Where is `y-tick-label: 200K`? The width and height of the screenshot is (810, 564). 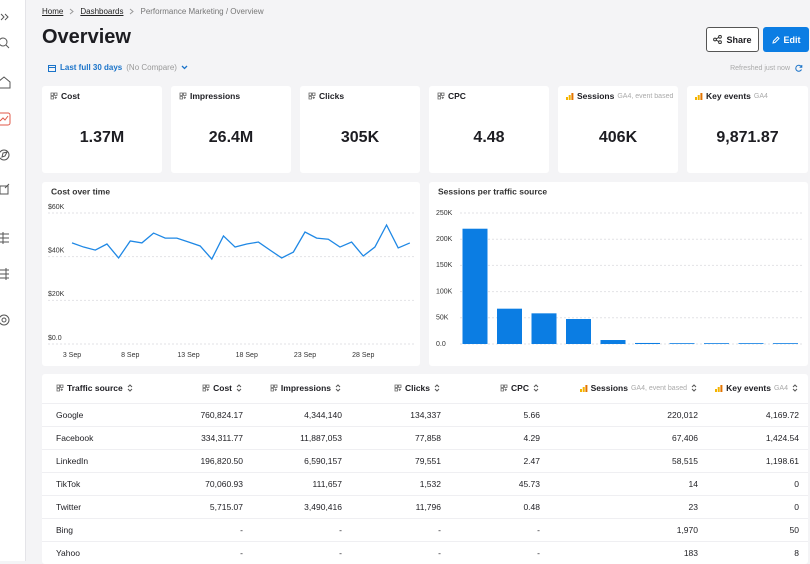 y-tick-label: 200K is located at coordinates (444, 239).